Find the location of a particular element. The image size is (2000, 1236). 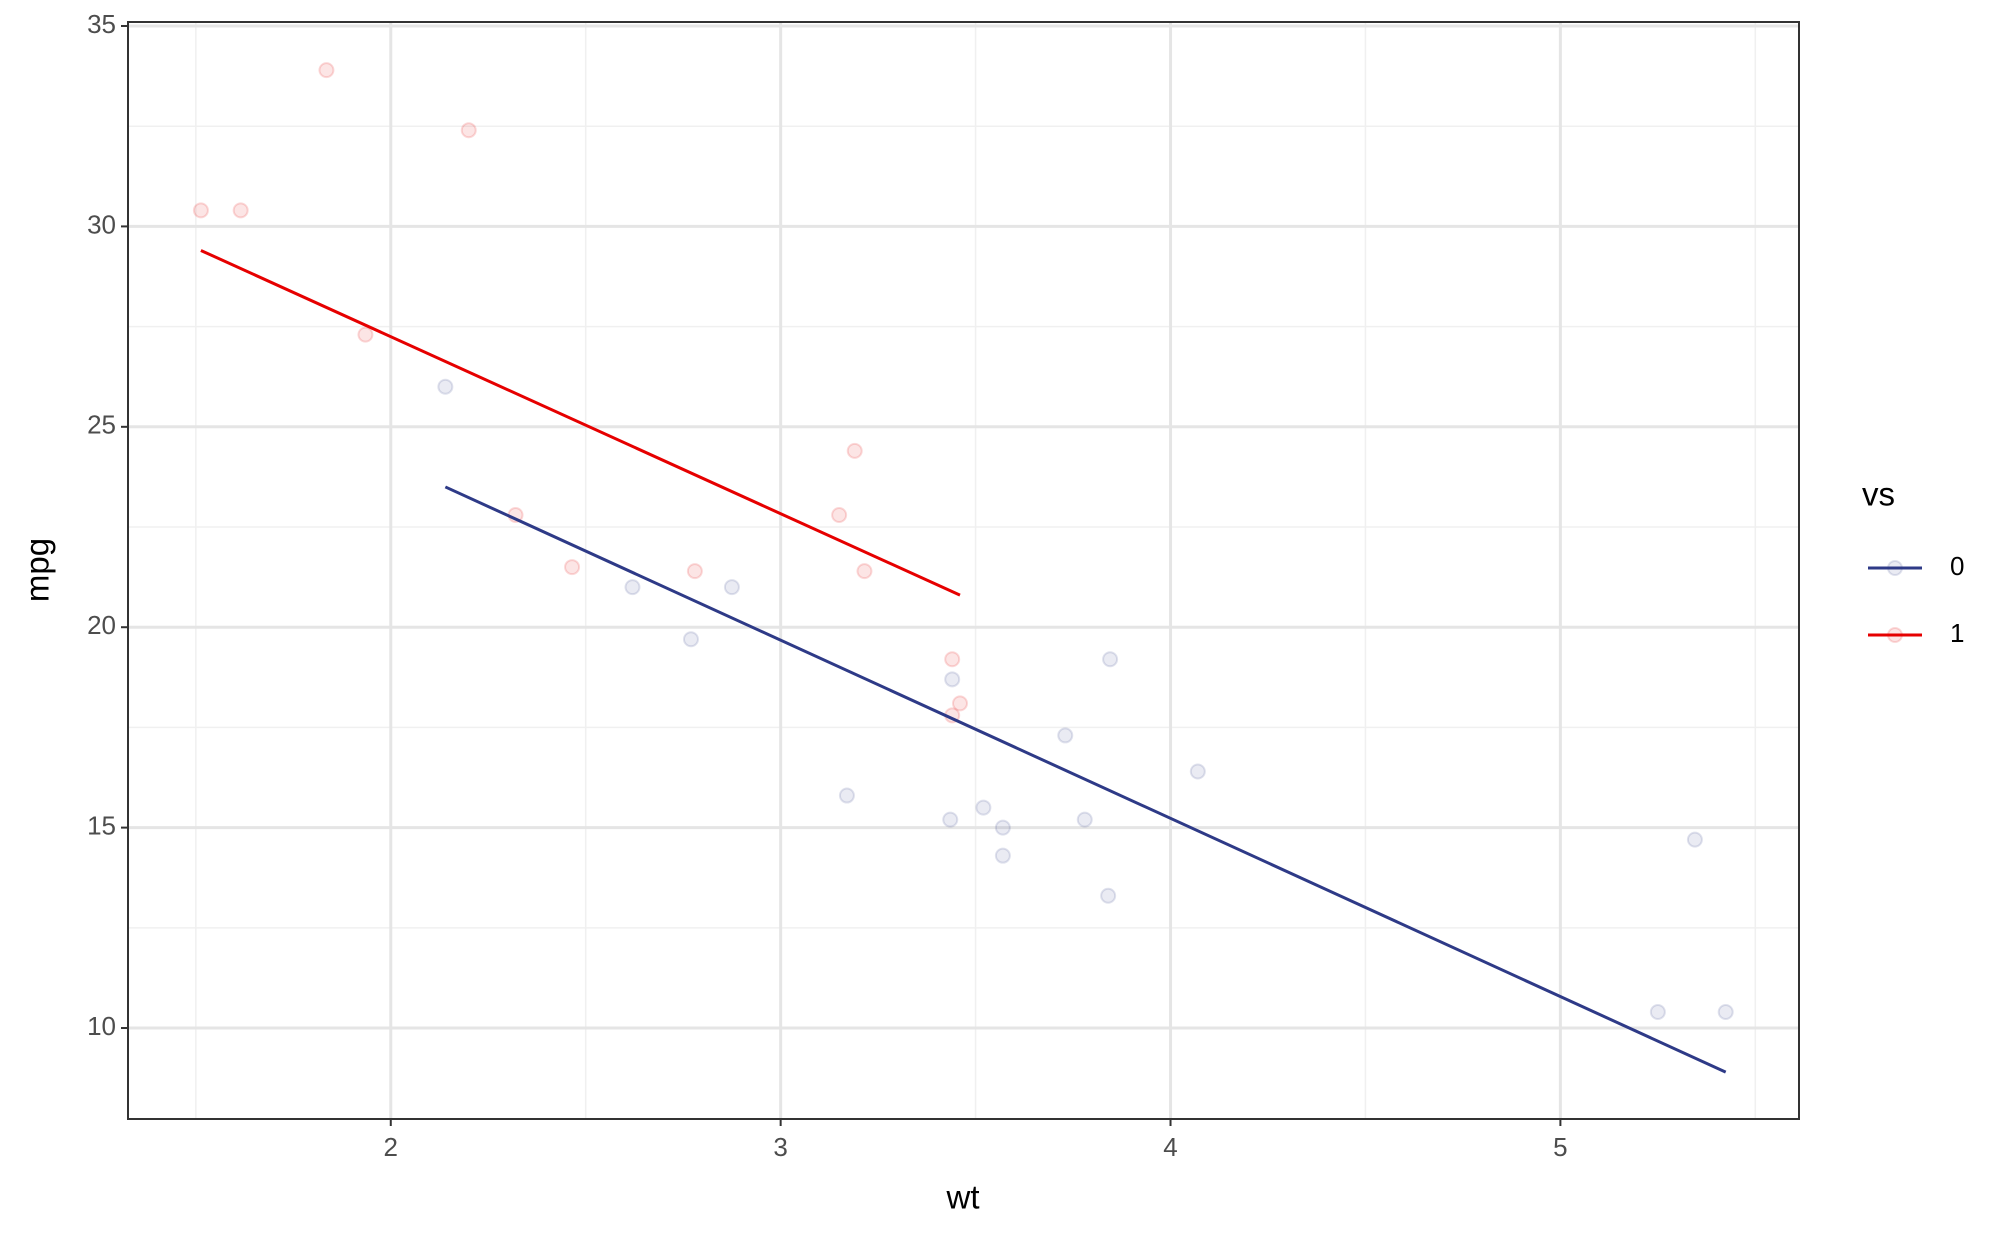

y-tick-label: 35 is located at coordinates (101, 24).